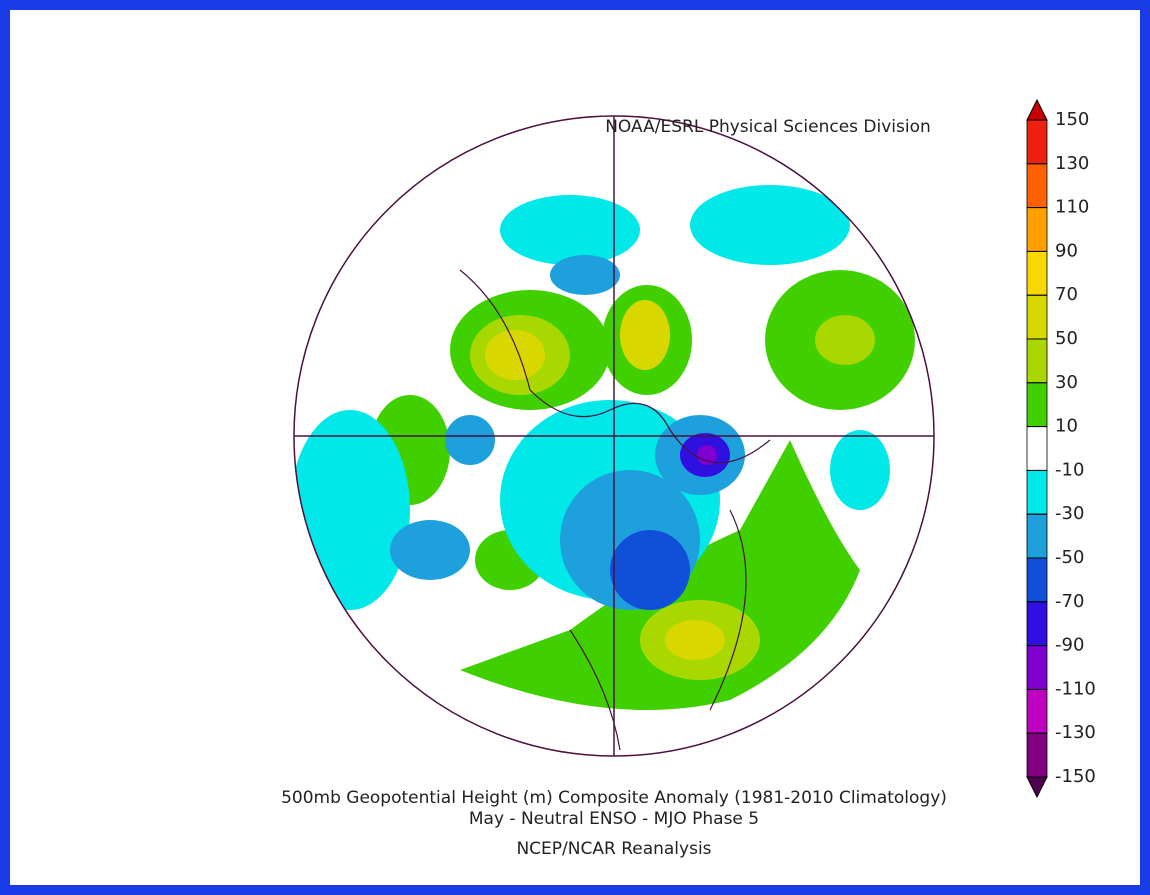  Describe the element at coordinates (1069, 557) in the screenshot. I see `colorbar-label: -50` at that location.